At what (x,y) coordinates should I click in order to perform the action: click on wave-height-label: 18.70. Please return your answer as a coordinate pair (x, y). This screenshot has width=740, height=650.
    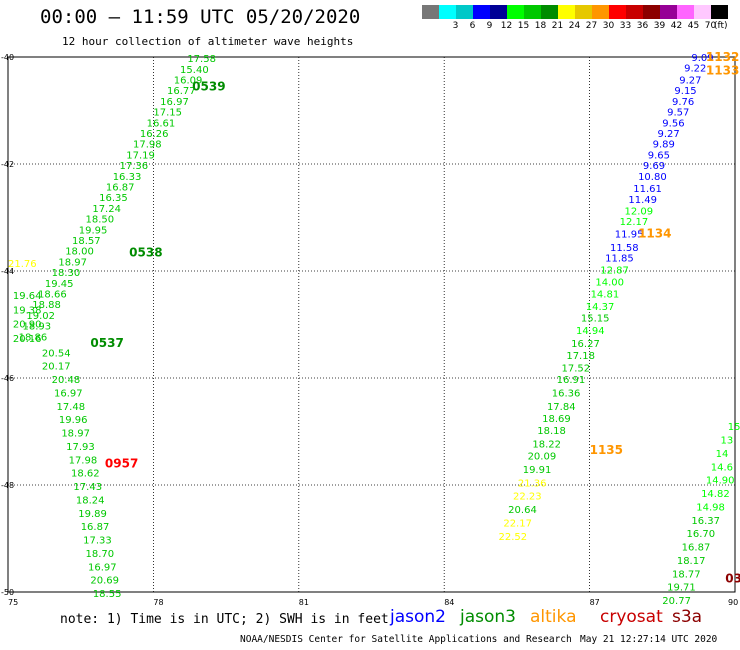
    Looking at the image, I should click on (100, 554).